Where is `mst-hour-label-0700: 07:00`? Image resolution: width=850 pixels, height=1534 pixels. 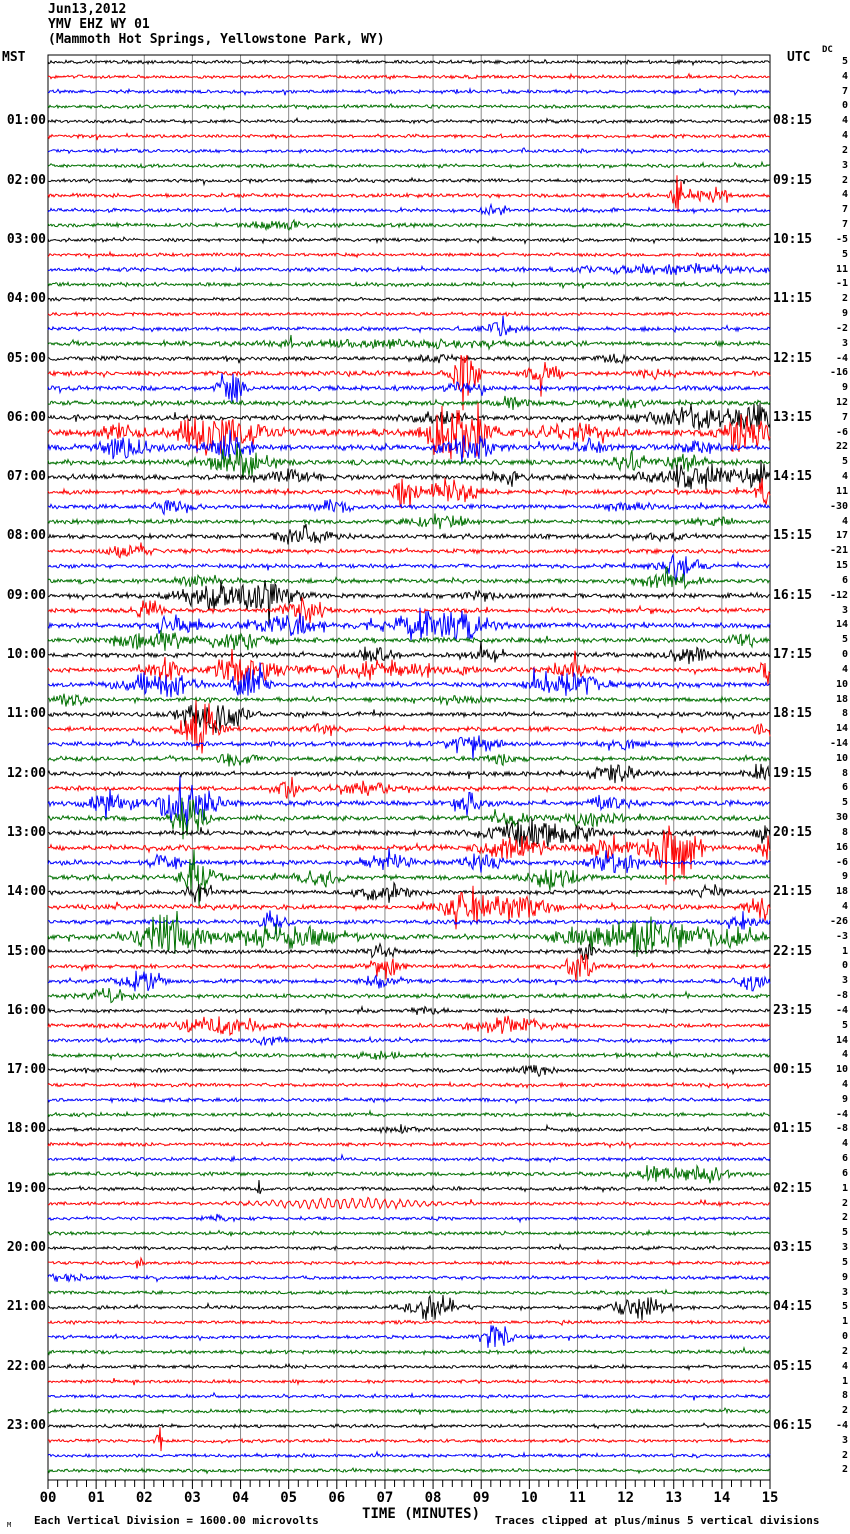
mst-hour-label-0700: 07:00 is located at coordinates (26, 477).